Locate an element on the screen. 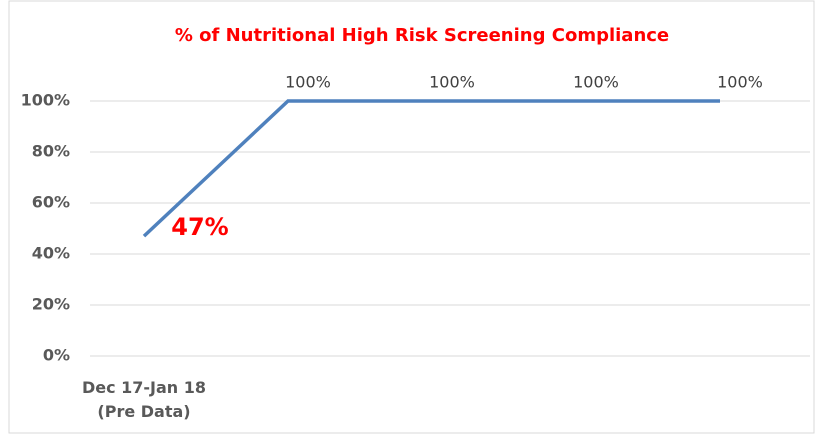 This screenshot has height=434, width=816. y-tick-label: 0% is located at coordinates (56, 355).